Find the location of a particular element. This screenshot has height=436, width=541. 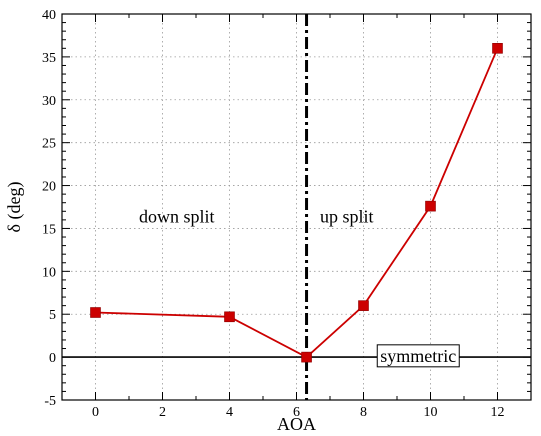

y-tick-label: 5 is located at coordinates (52, 315).